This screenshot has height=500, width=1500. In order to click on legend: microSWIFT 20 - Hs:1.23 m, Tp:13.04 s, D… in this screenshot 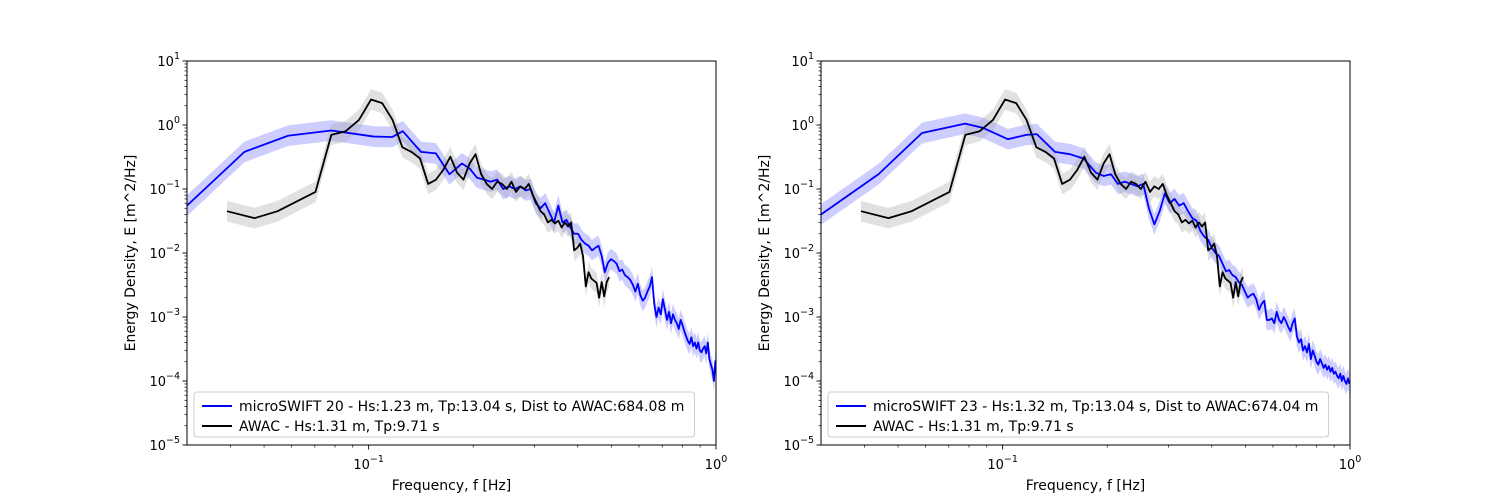, I will do `click(444, 414)`.